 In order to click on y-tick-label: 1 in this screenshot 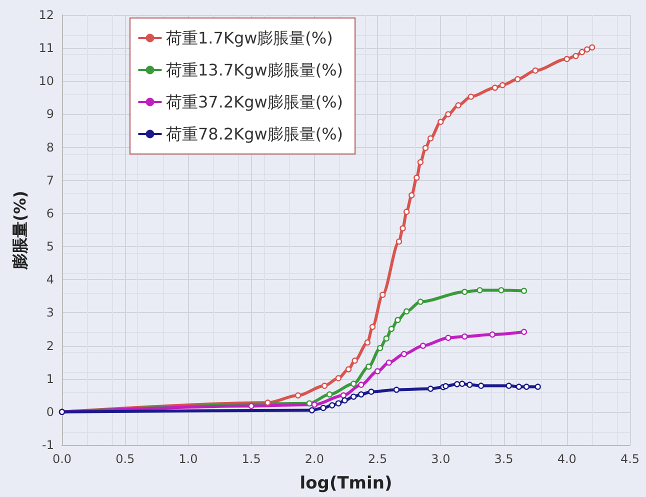, I will do `click(50, 379)`.